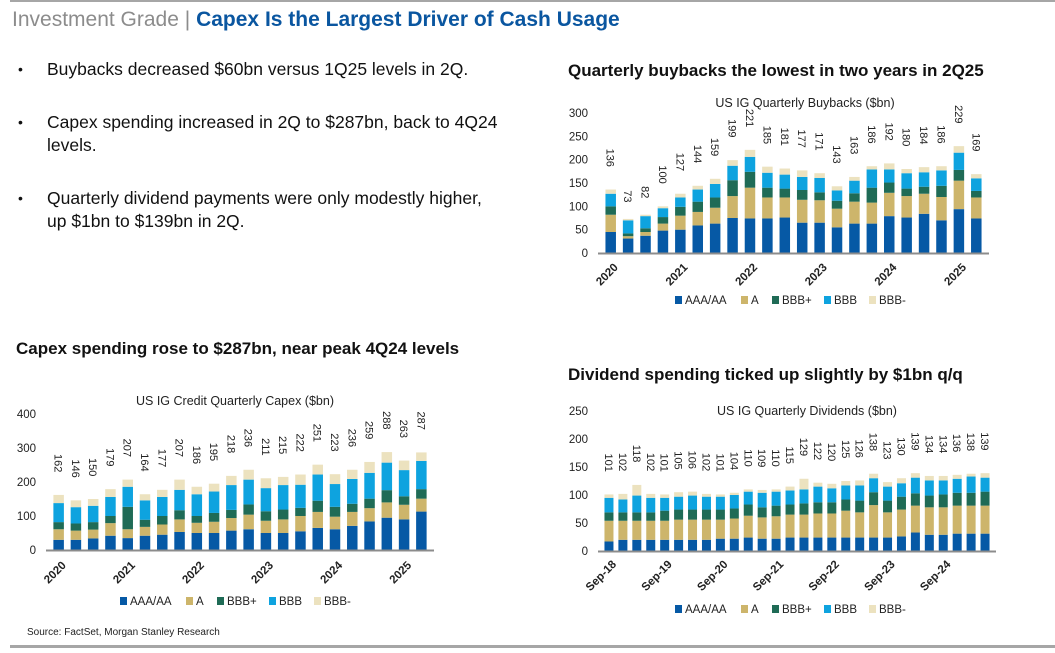 The width and height of the screenshot is (1055, 653). Describe the element at coordinates (337, 602) in the screenshot. I see `legend-label: BBB-` at that location.